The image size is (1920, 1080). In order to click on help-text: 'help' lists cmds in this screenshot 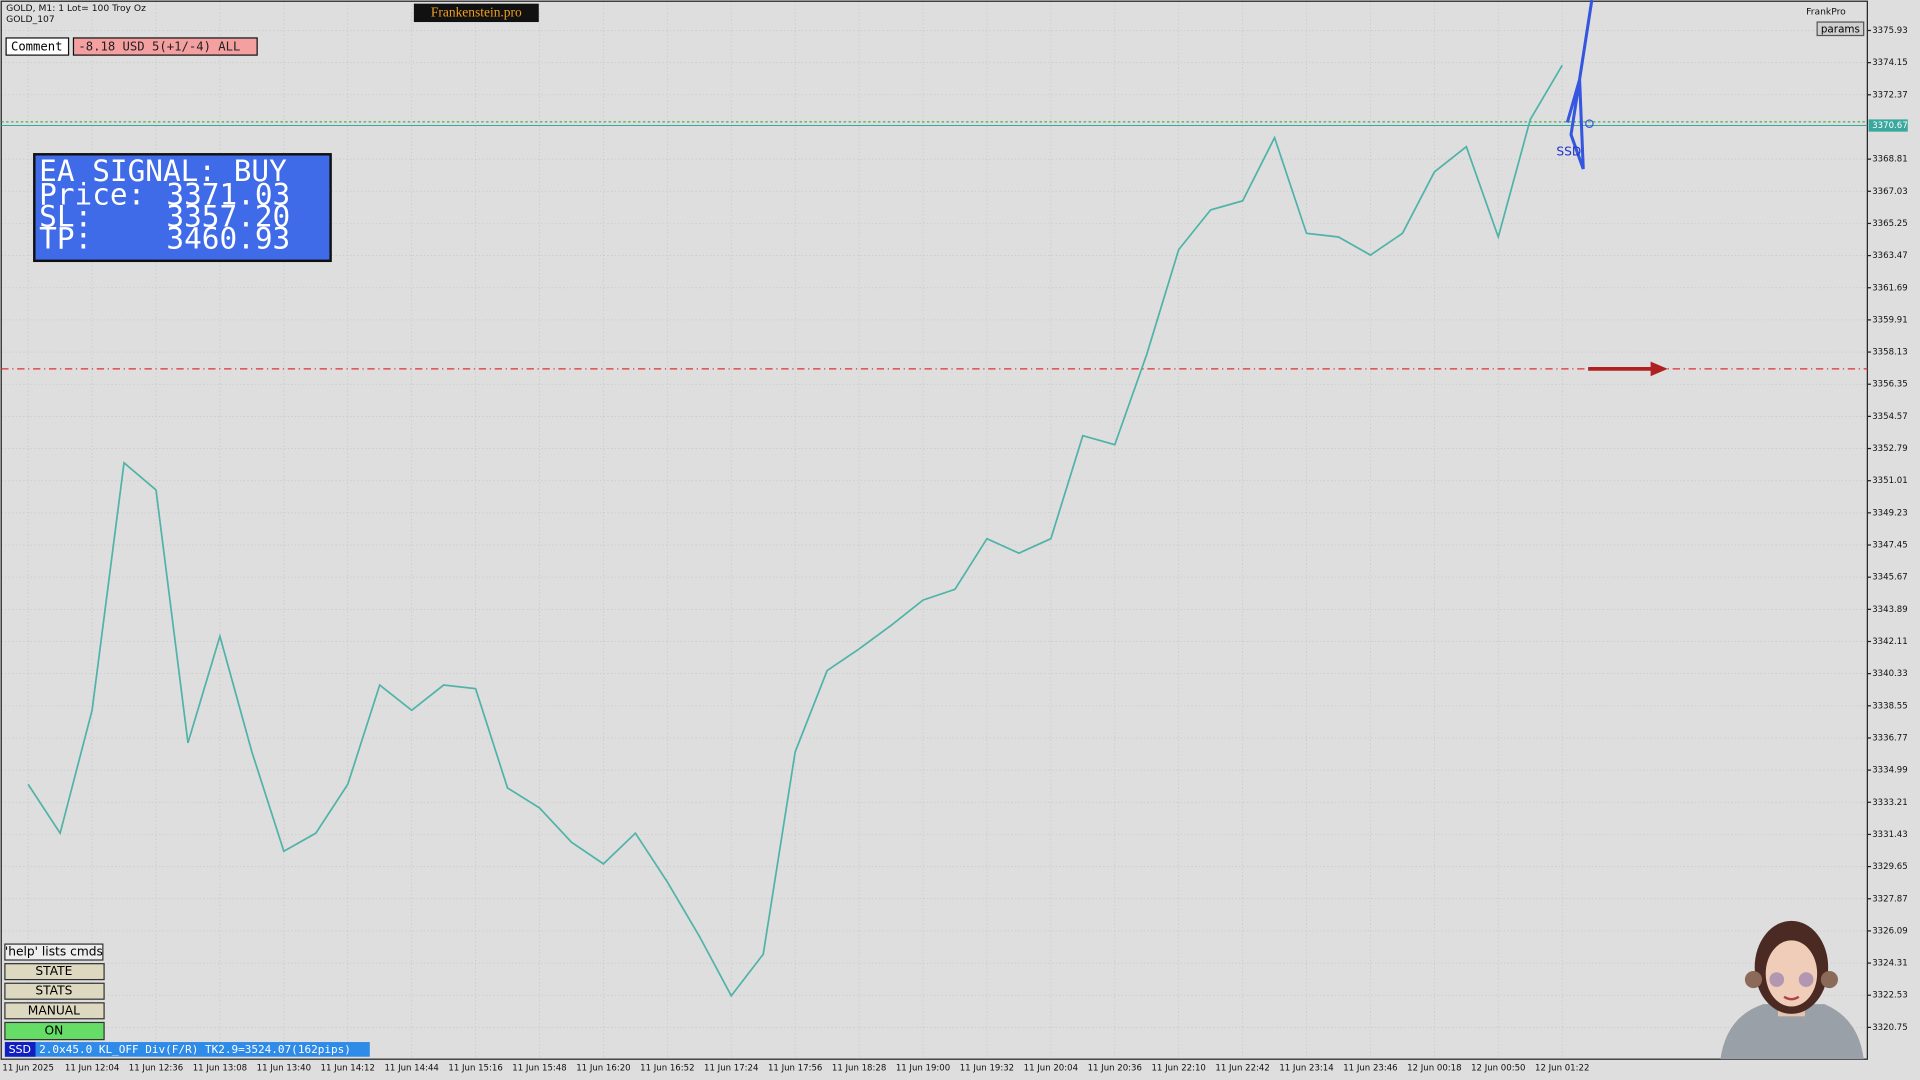, I will do `click(54, 952)`.